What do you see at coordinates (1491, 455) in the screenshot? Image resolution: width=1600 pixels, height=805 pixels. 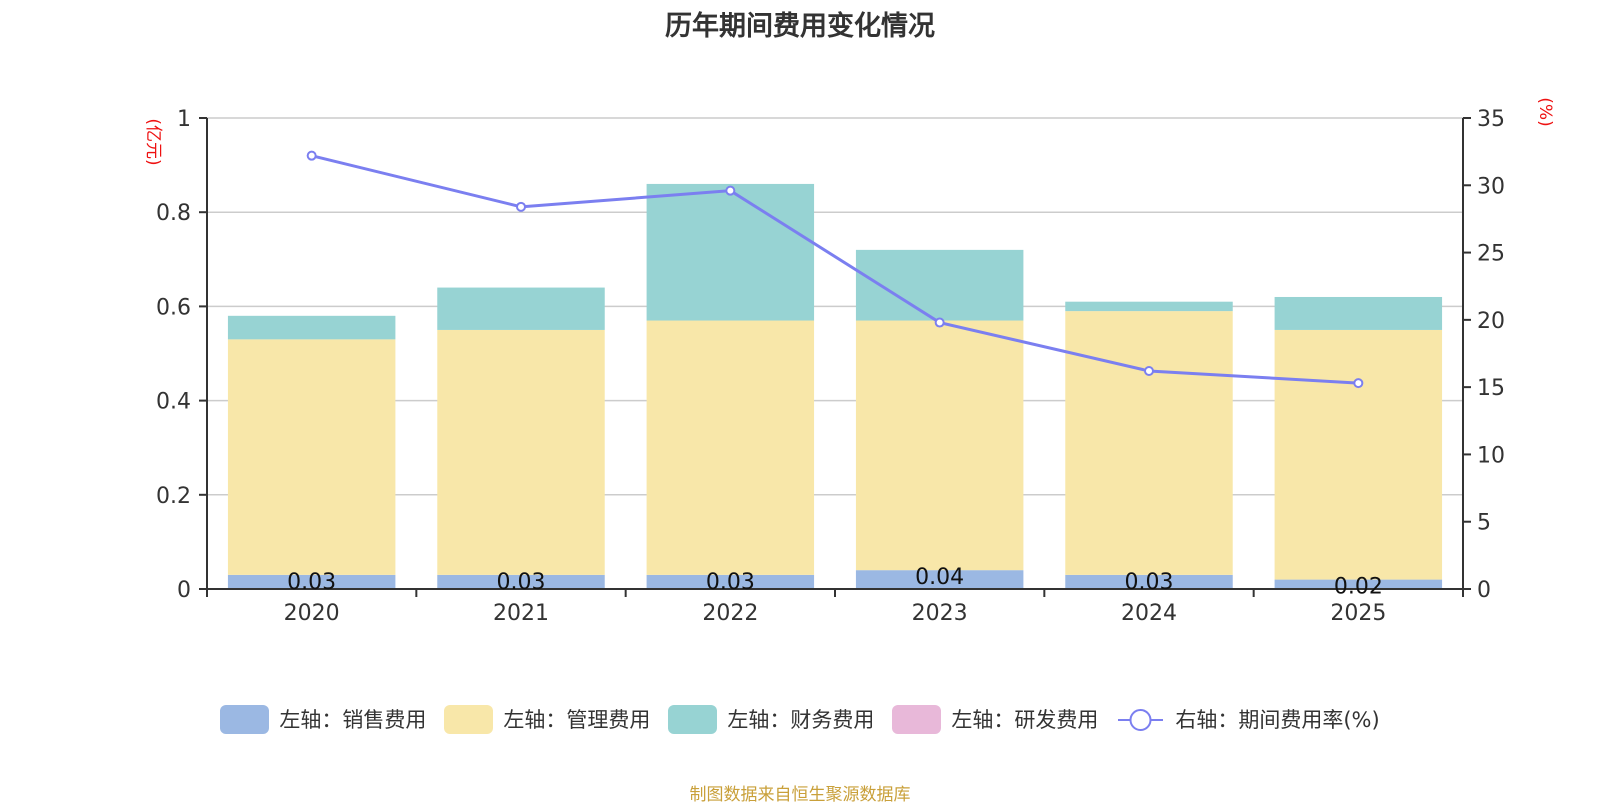 I see `right-axis-tick-label: 10` at bounding box center [1491, 455].